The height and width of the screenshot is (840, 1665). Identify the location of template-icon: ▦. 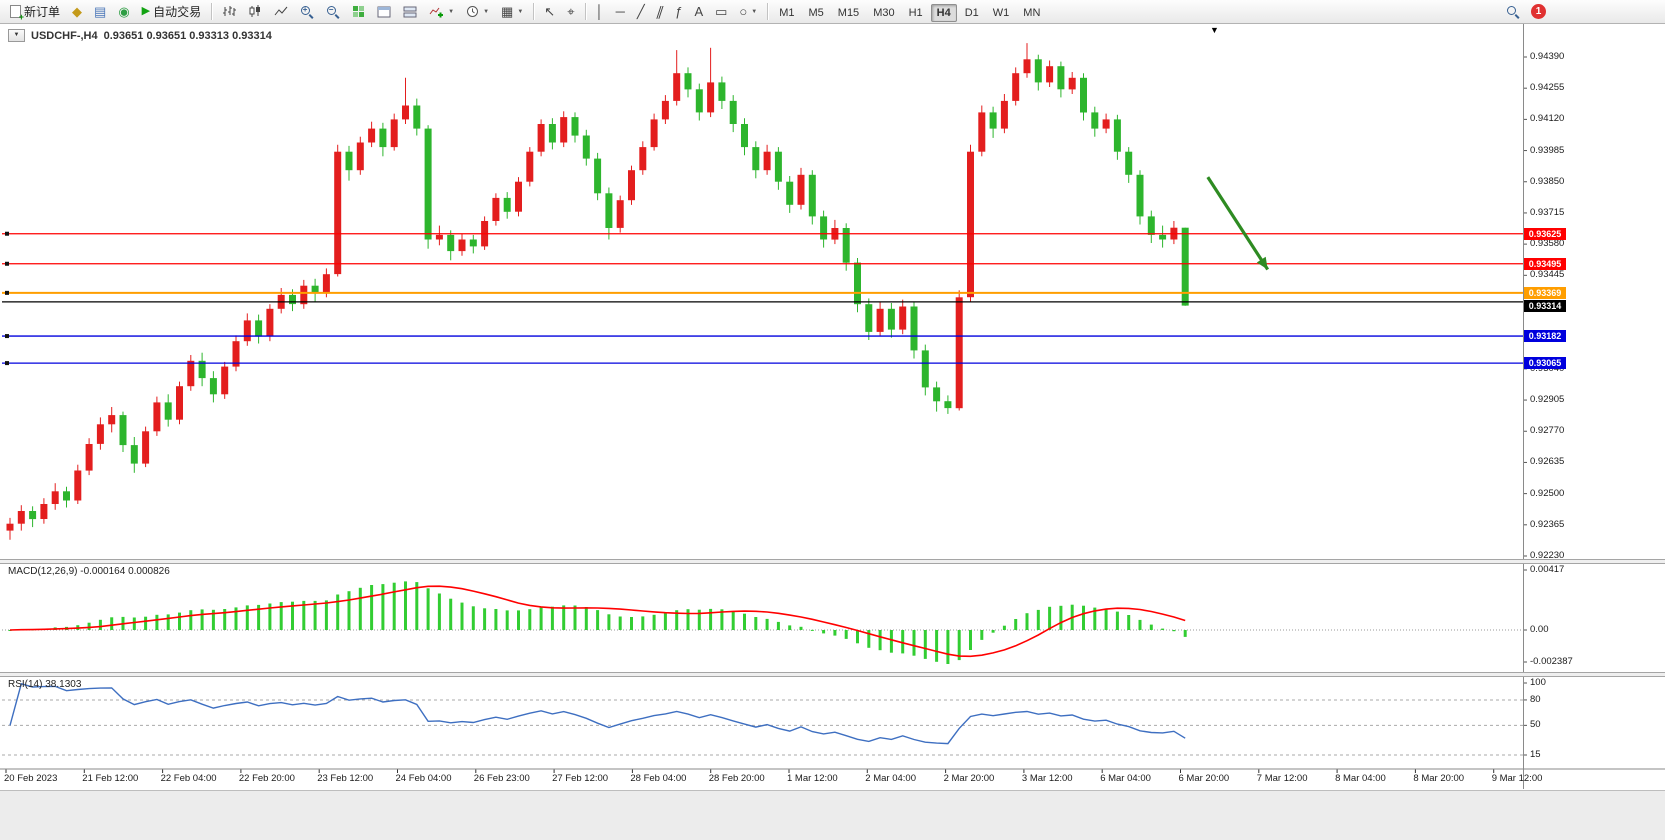
(507, 11).